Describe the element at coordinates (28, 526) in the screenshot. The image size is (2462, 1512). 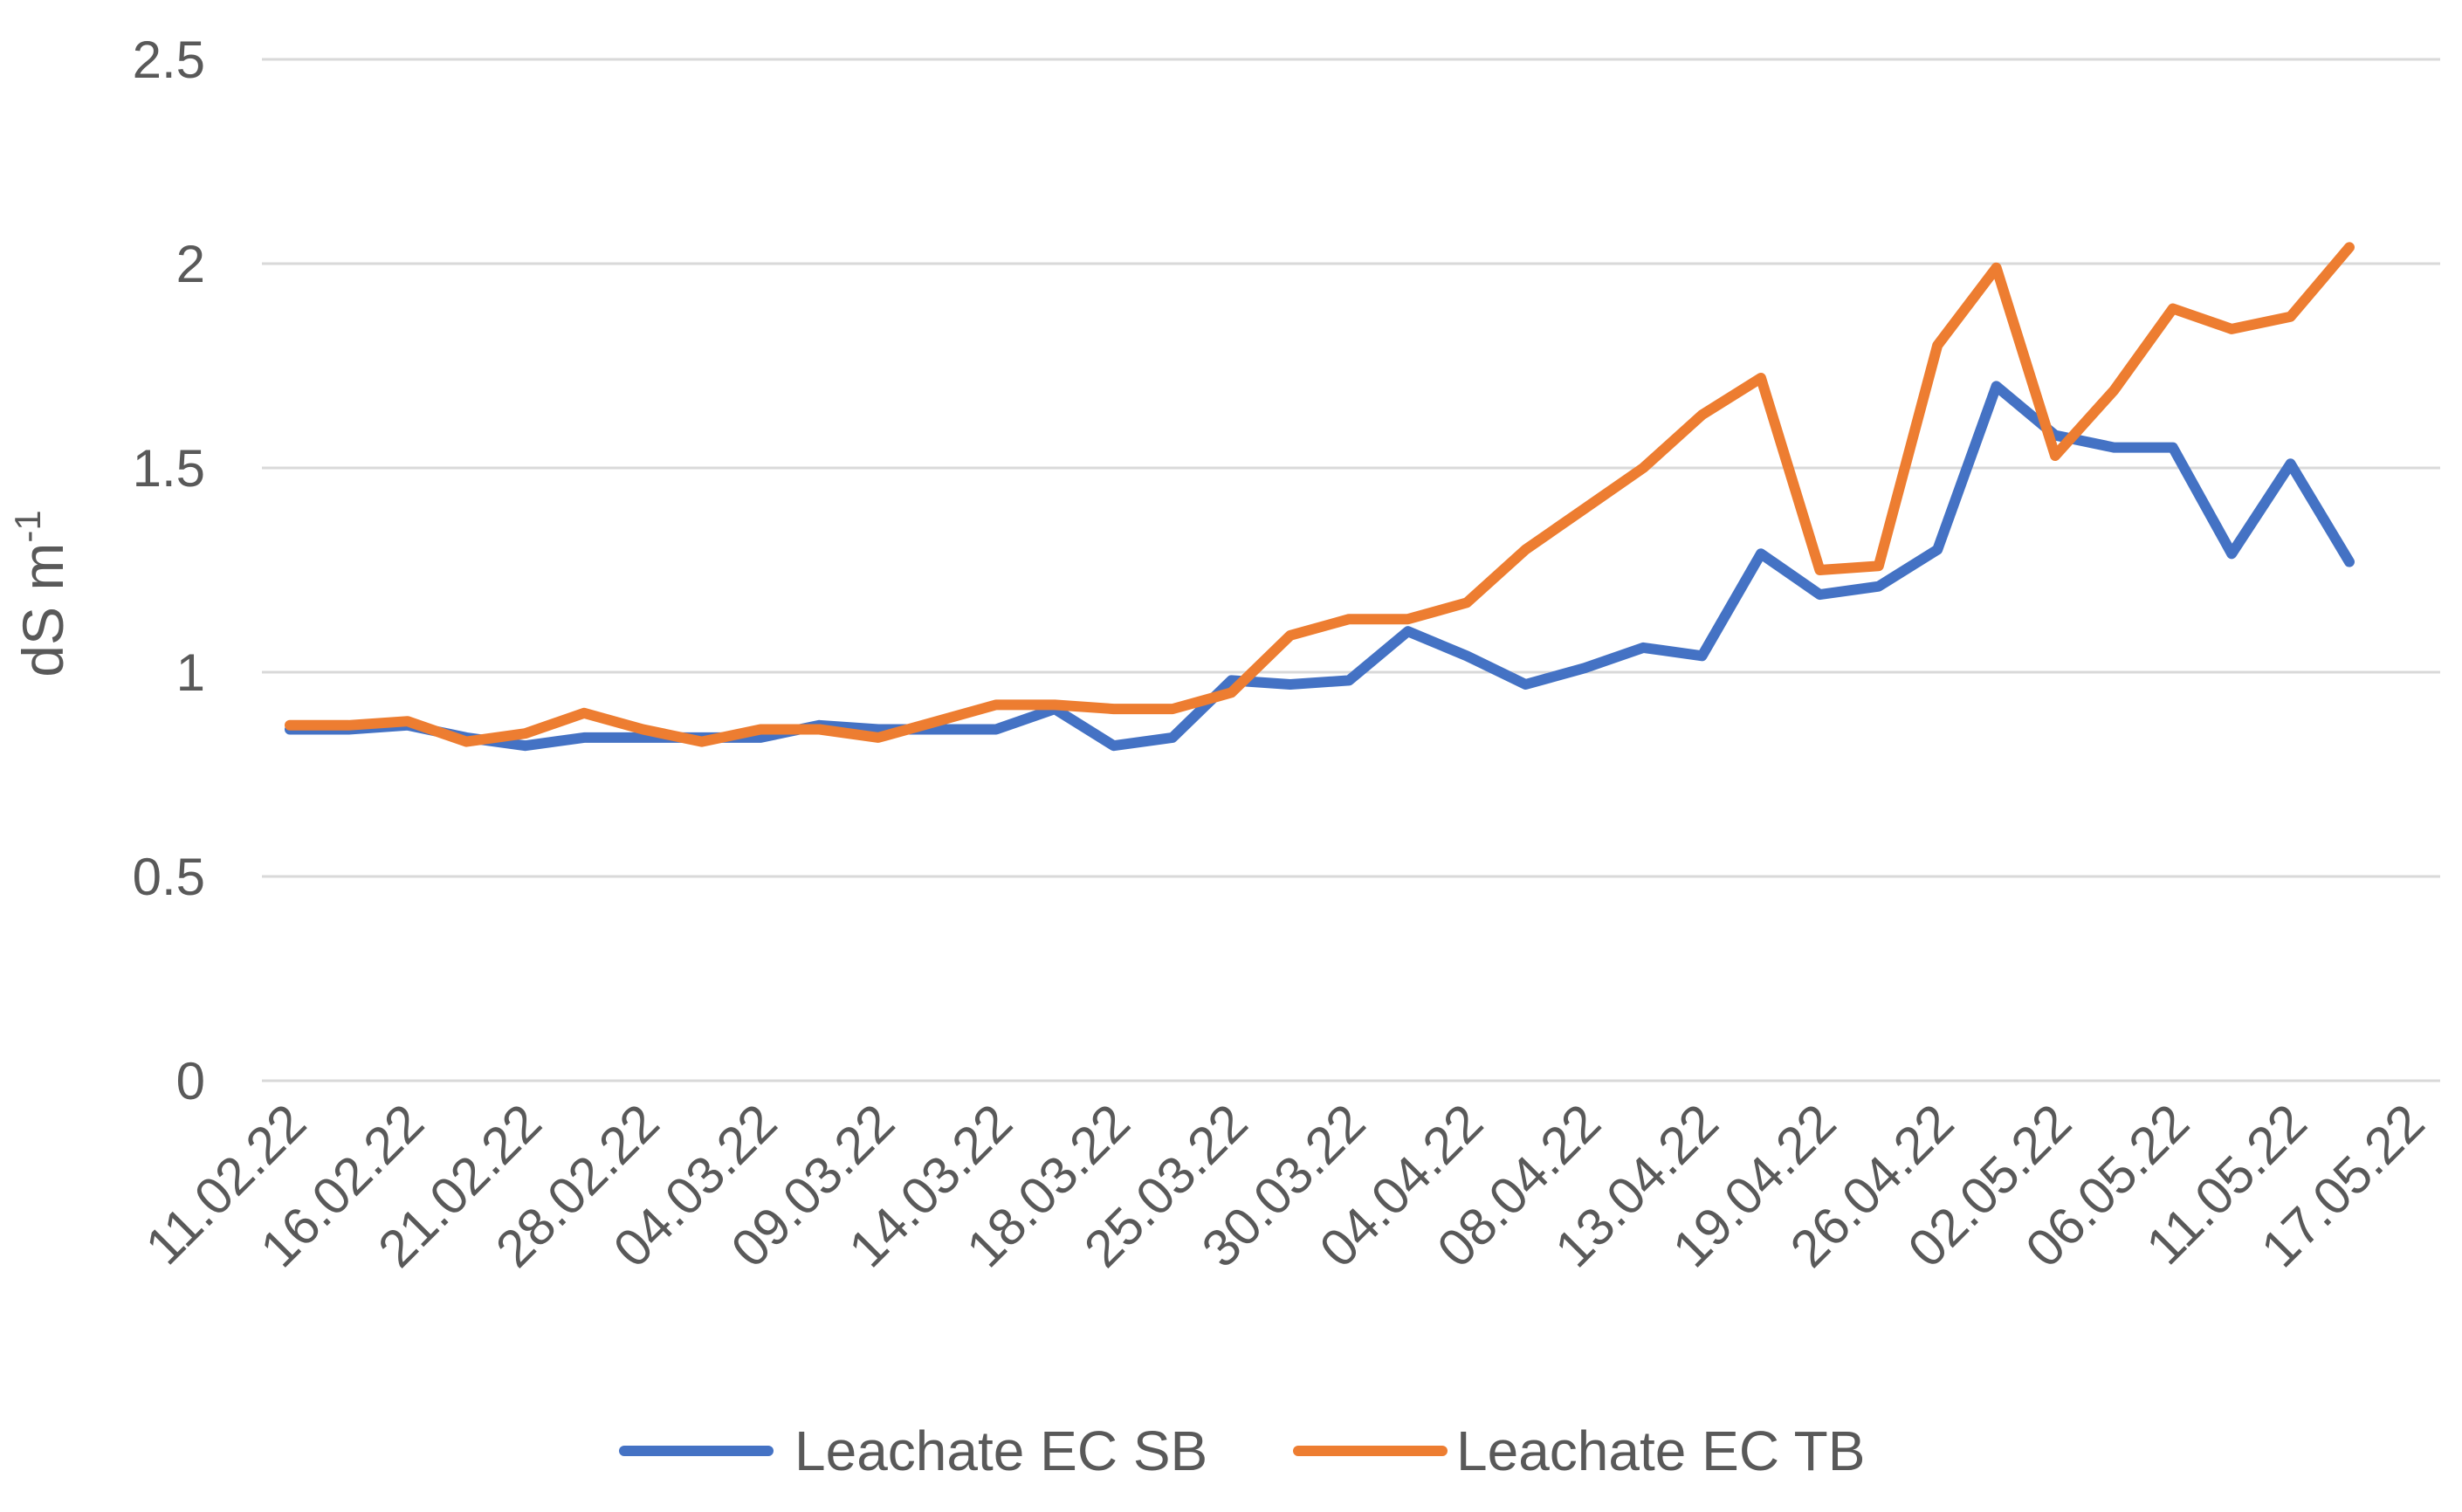
I see `y-axis-title-superscript: -1` at that location.